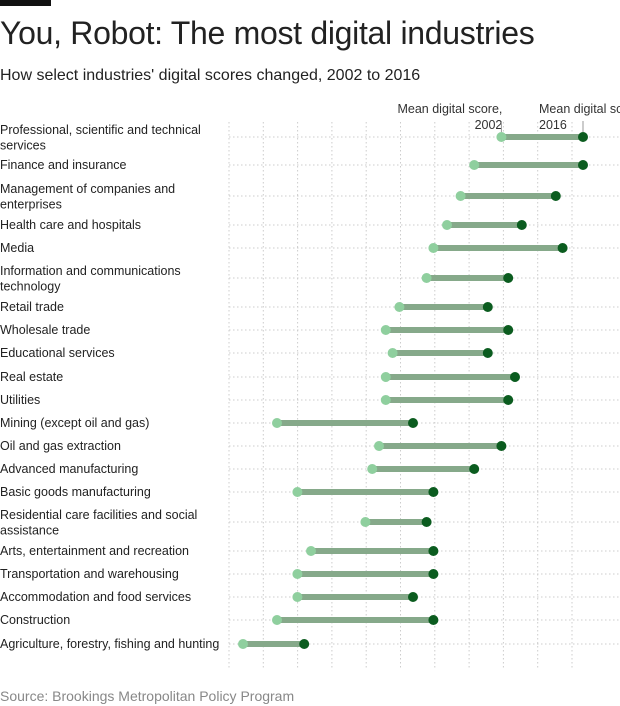 This screenshot has width=620, height=706. I want to click on category-label-line: Basic goods manufacturing, so click(75, 492).